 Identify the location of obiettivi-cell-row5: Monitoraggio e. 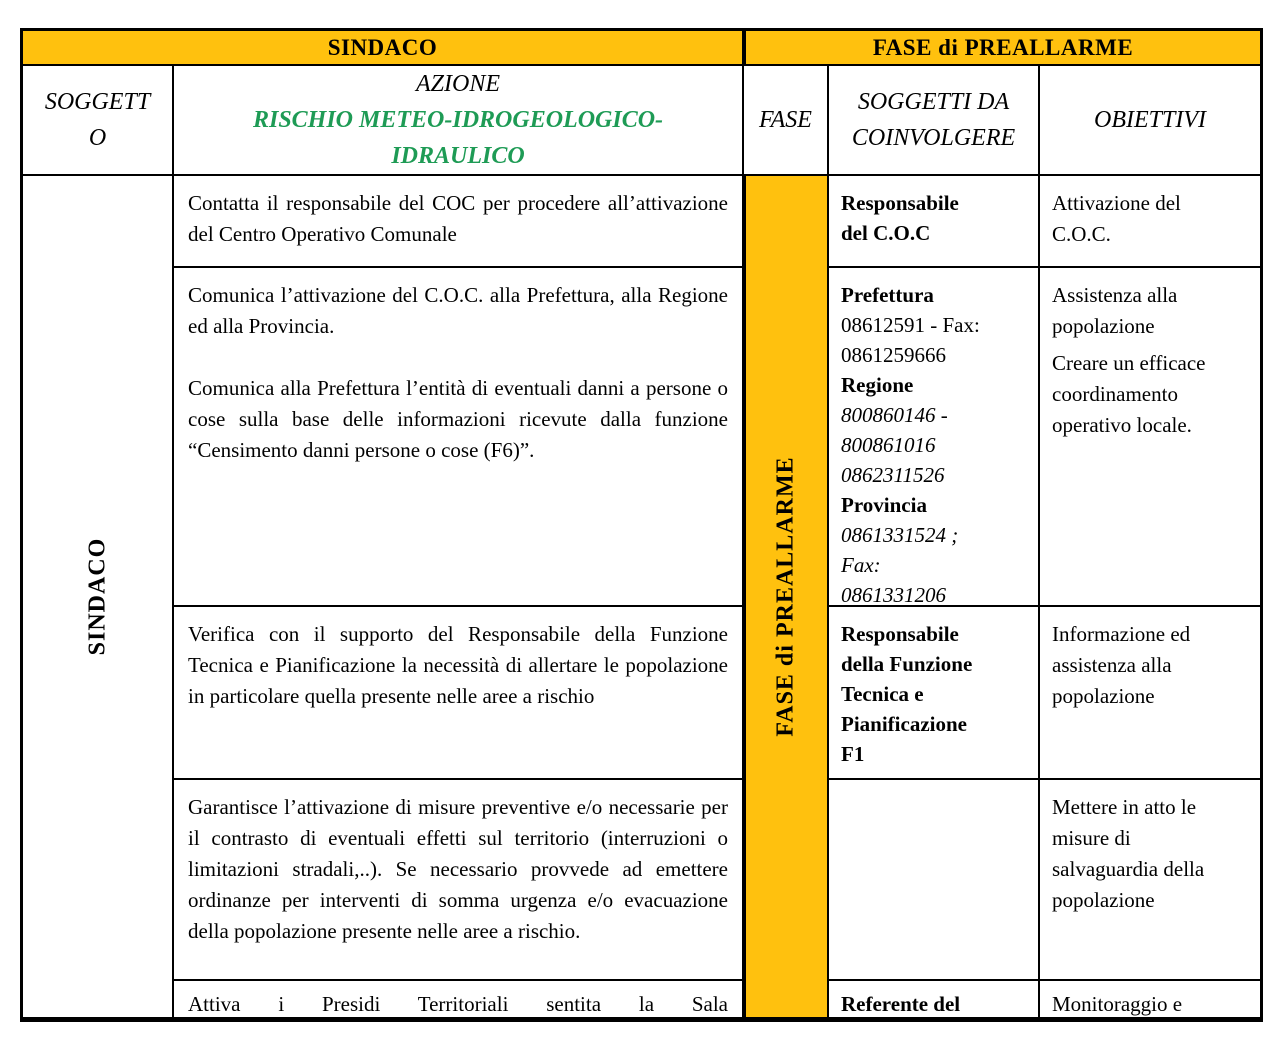
(1150, 999).